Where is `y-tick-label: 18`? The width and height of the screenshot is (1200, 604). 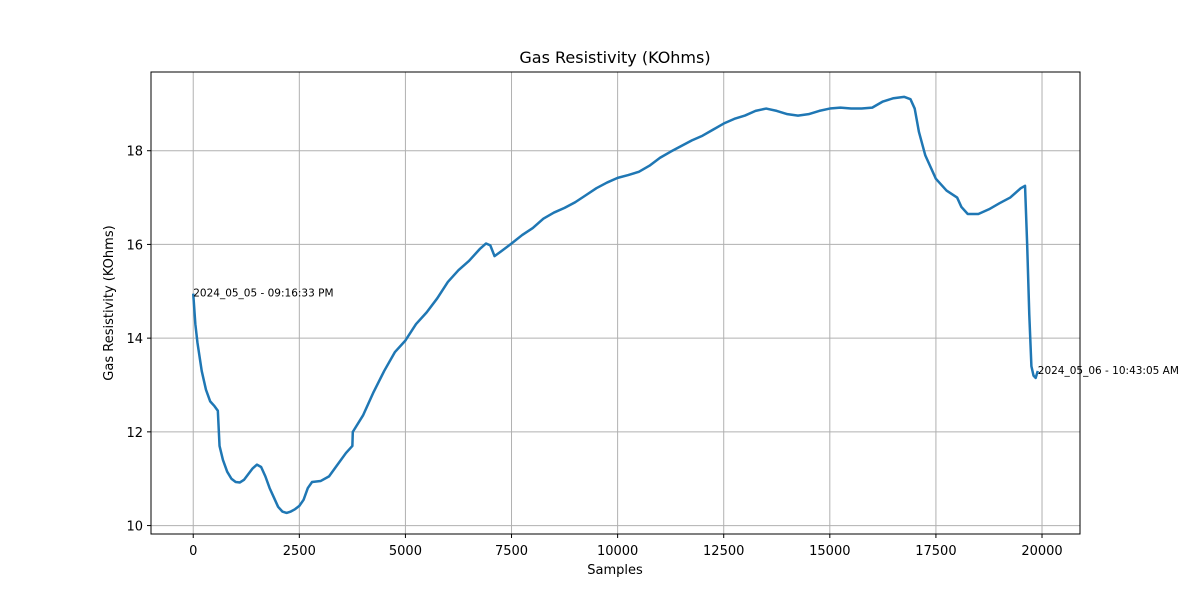 y-tick-label: 18 is located at coordinates (134, 152).